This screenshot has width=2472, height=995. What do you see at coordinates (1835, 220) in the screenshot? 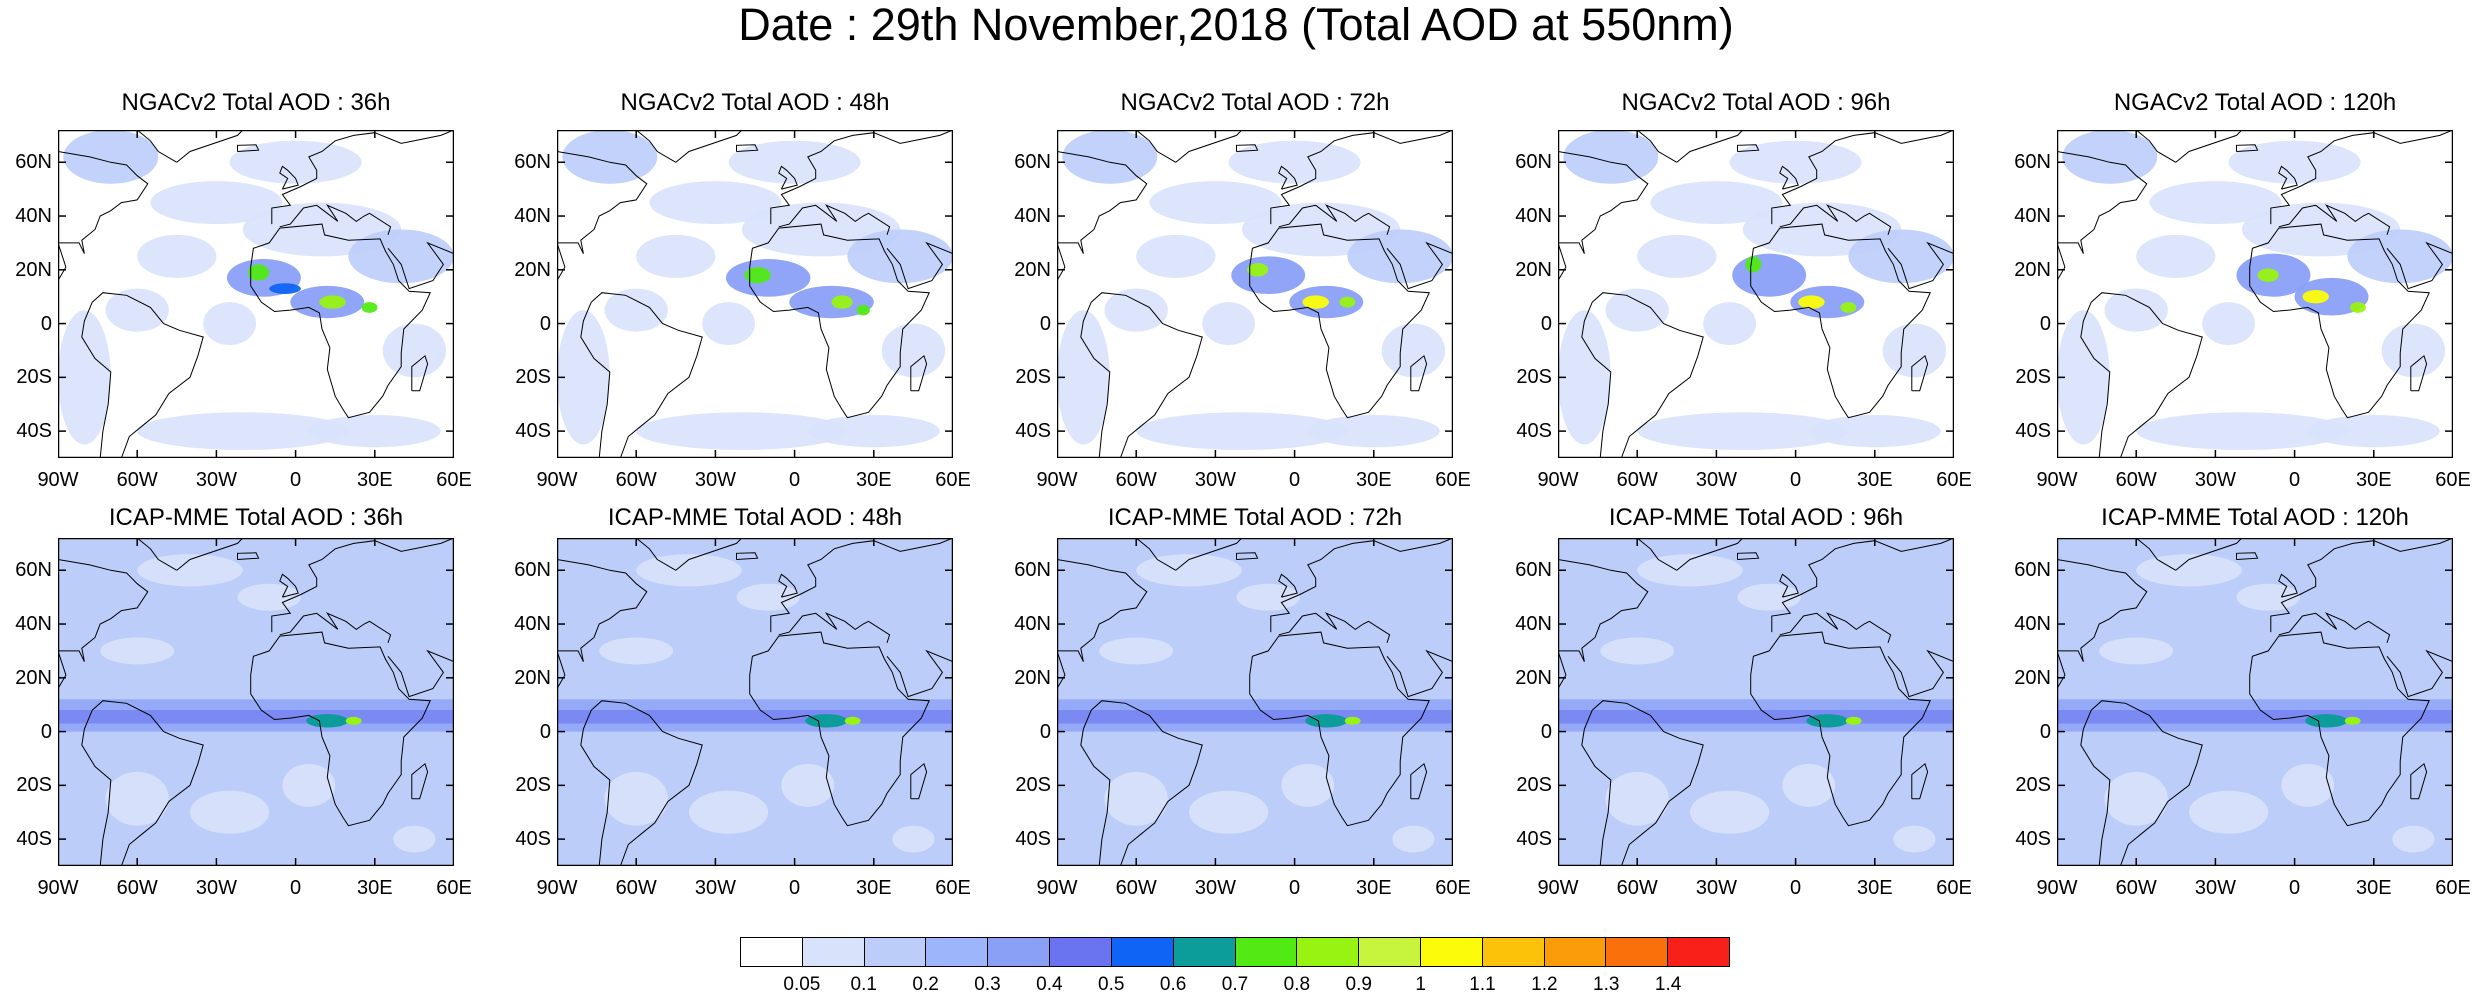
I see `coastline-med_north` at bounding box center [1835, 220].